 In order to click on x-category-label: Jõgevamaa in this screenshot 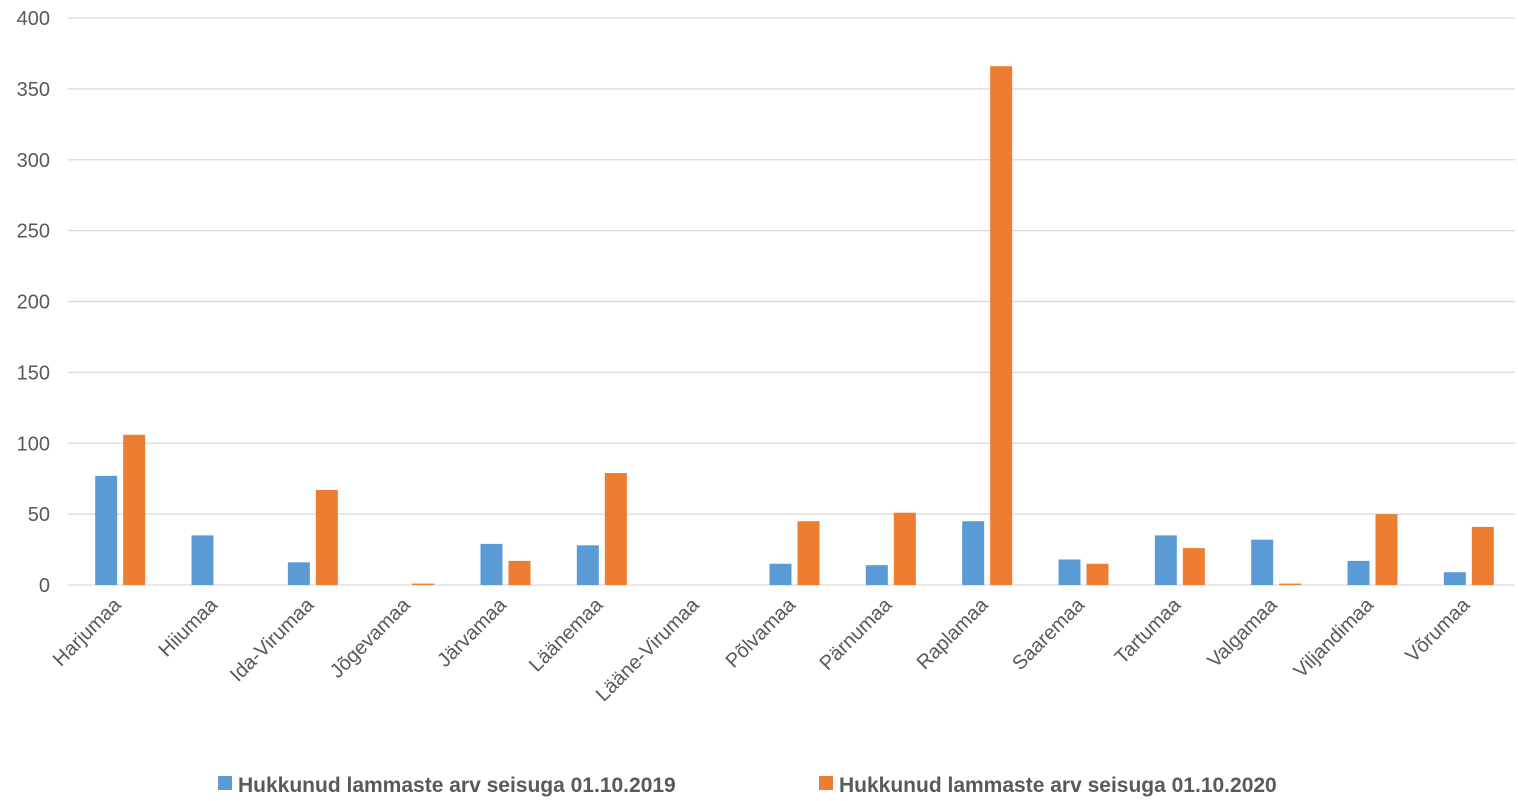, I will do `click(370, 637)`.